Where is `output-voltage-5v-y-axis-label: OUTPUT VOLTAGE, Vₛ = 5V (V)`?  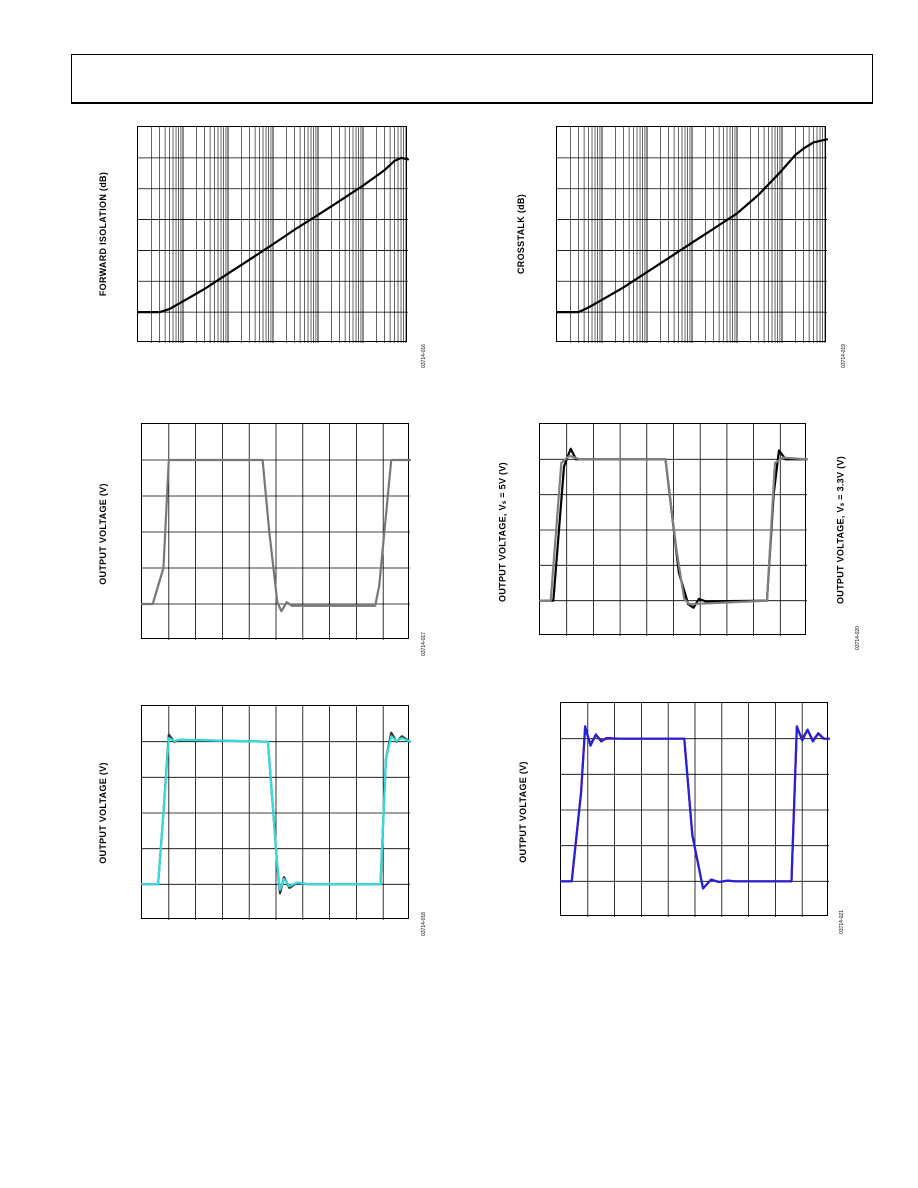
output-voltage-5v-y-axis-label: OUTPUT VOLTAGE, Vₛ = 5V (V) is located at coordinates (502, 532).